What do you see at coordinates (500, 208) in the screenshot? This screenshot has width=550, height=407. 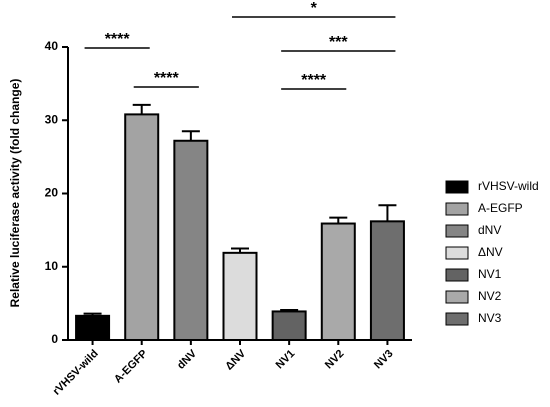 I see `legend-label: A-EGFP` at bounding box center [500, 208].